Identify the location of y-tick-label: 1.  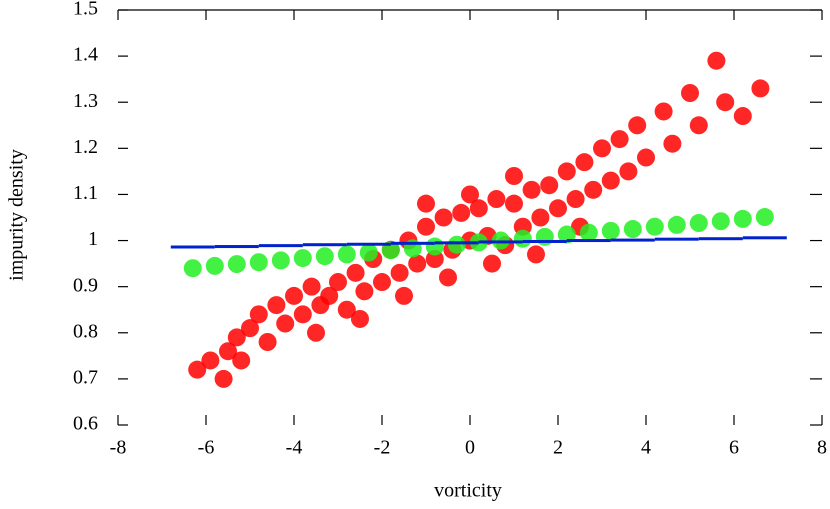
(93, 239).